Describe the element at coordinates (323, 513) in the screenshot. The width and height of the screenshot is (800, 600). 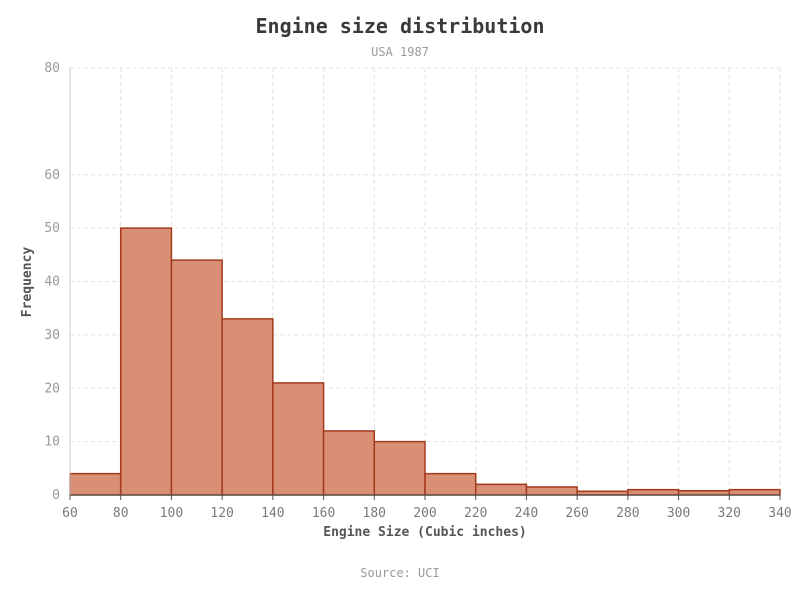
I see `x-tick-label: 160` at that location.